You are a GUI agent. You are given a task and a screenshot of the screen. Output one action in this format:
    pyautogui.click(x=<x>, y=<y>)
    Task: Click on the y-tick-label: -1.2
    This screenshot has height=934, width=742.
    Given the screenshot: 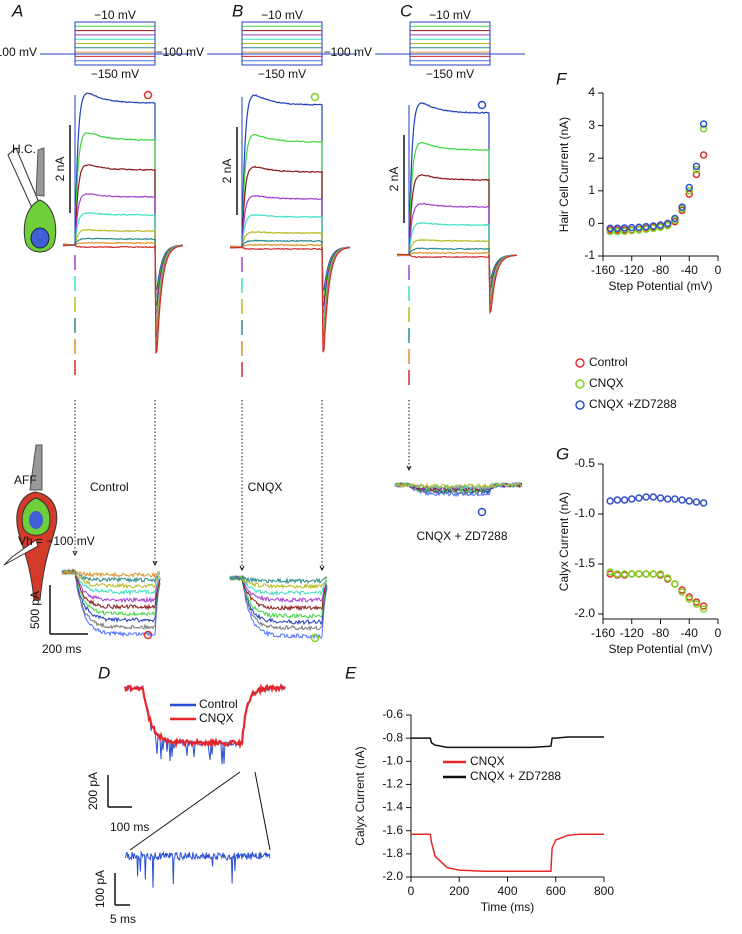 What is the action you would take?
    pyautogui.click(x=392, y=784)
    